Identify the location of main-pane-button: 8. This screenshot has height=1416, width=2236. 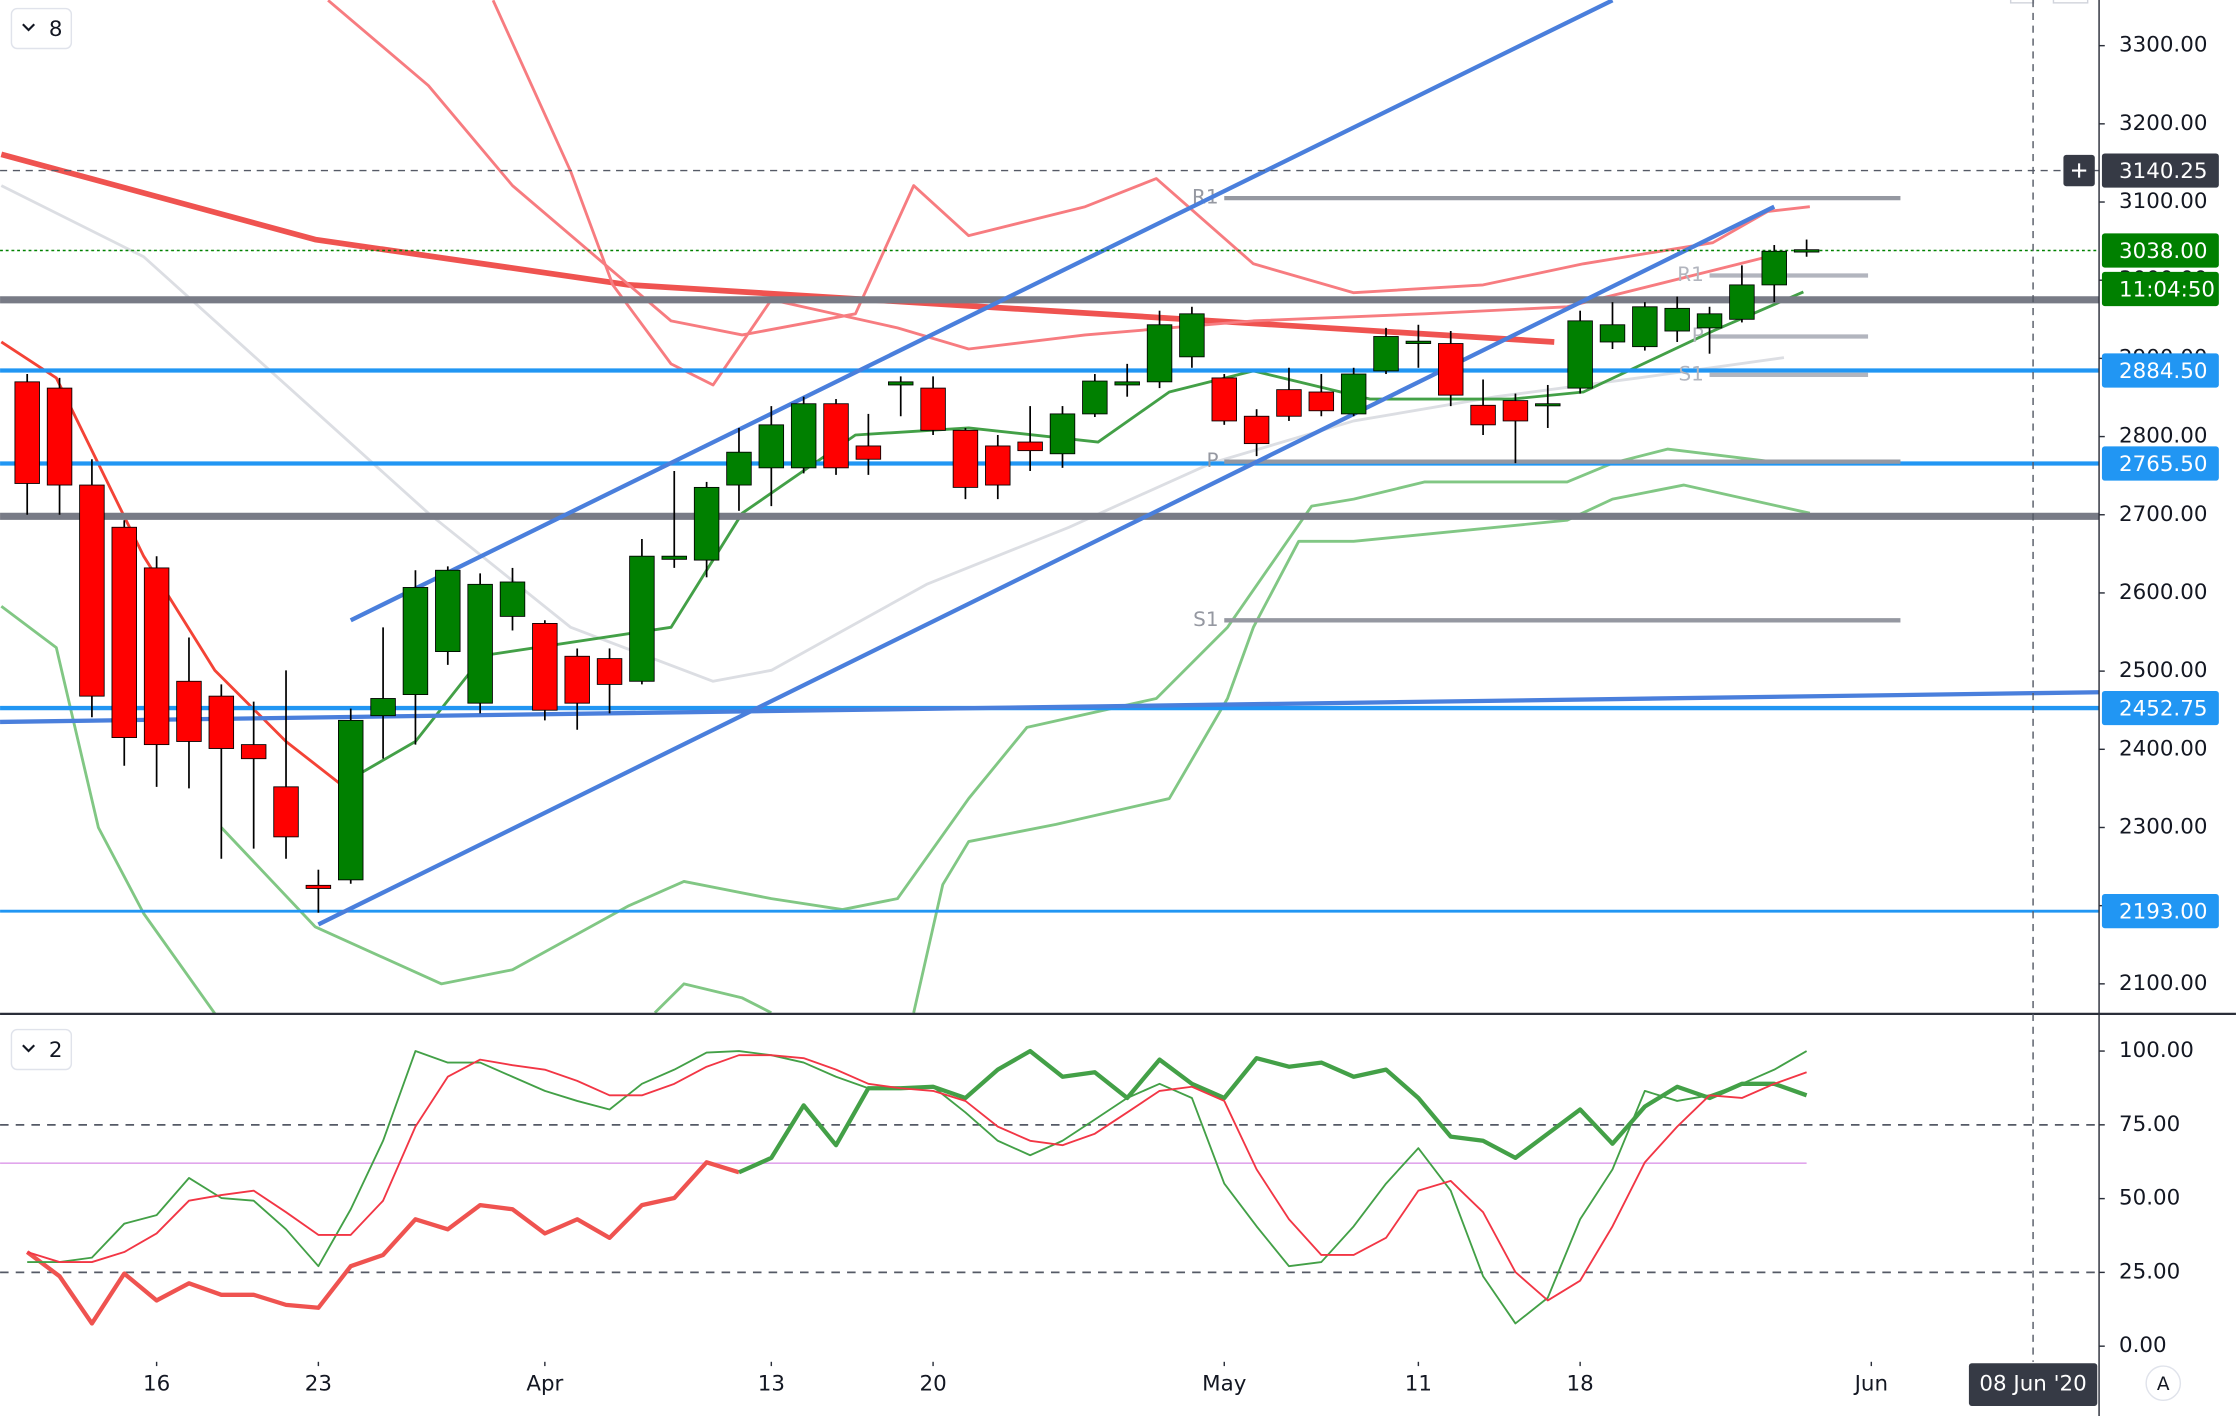
(41, 28).